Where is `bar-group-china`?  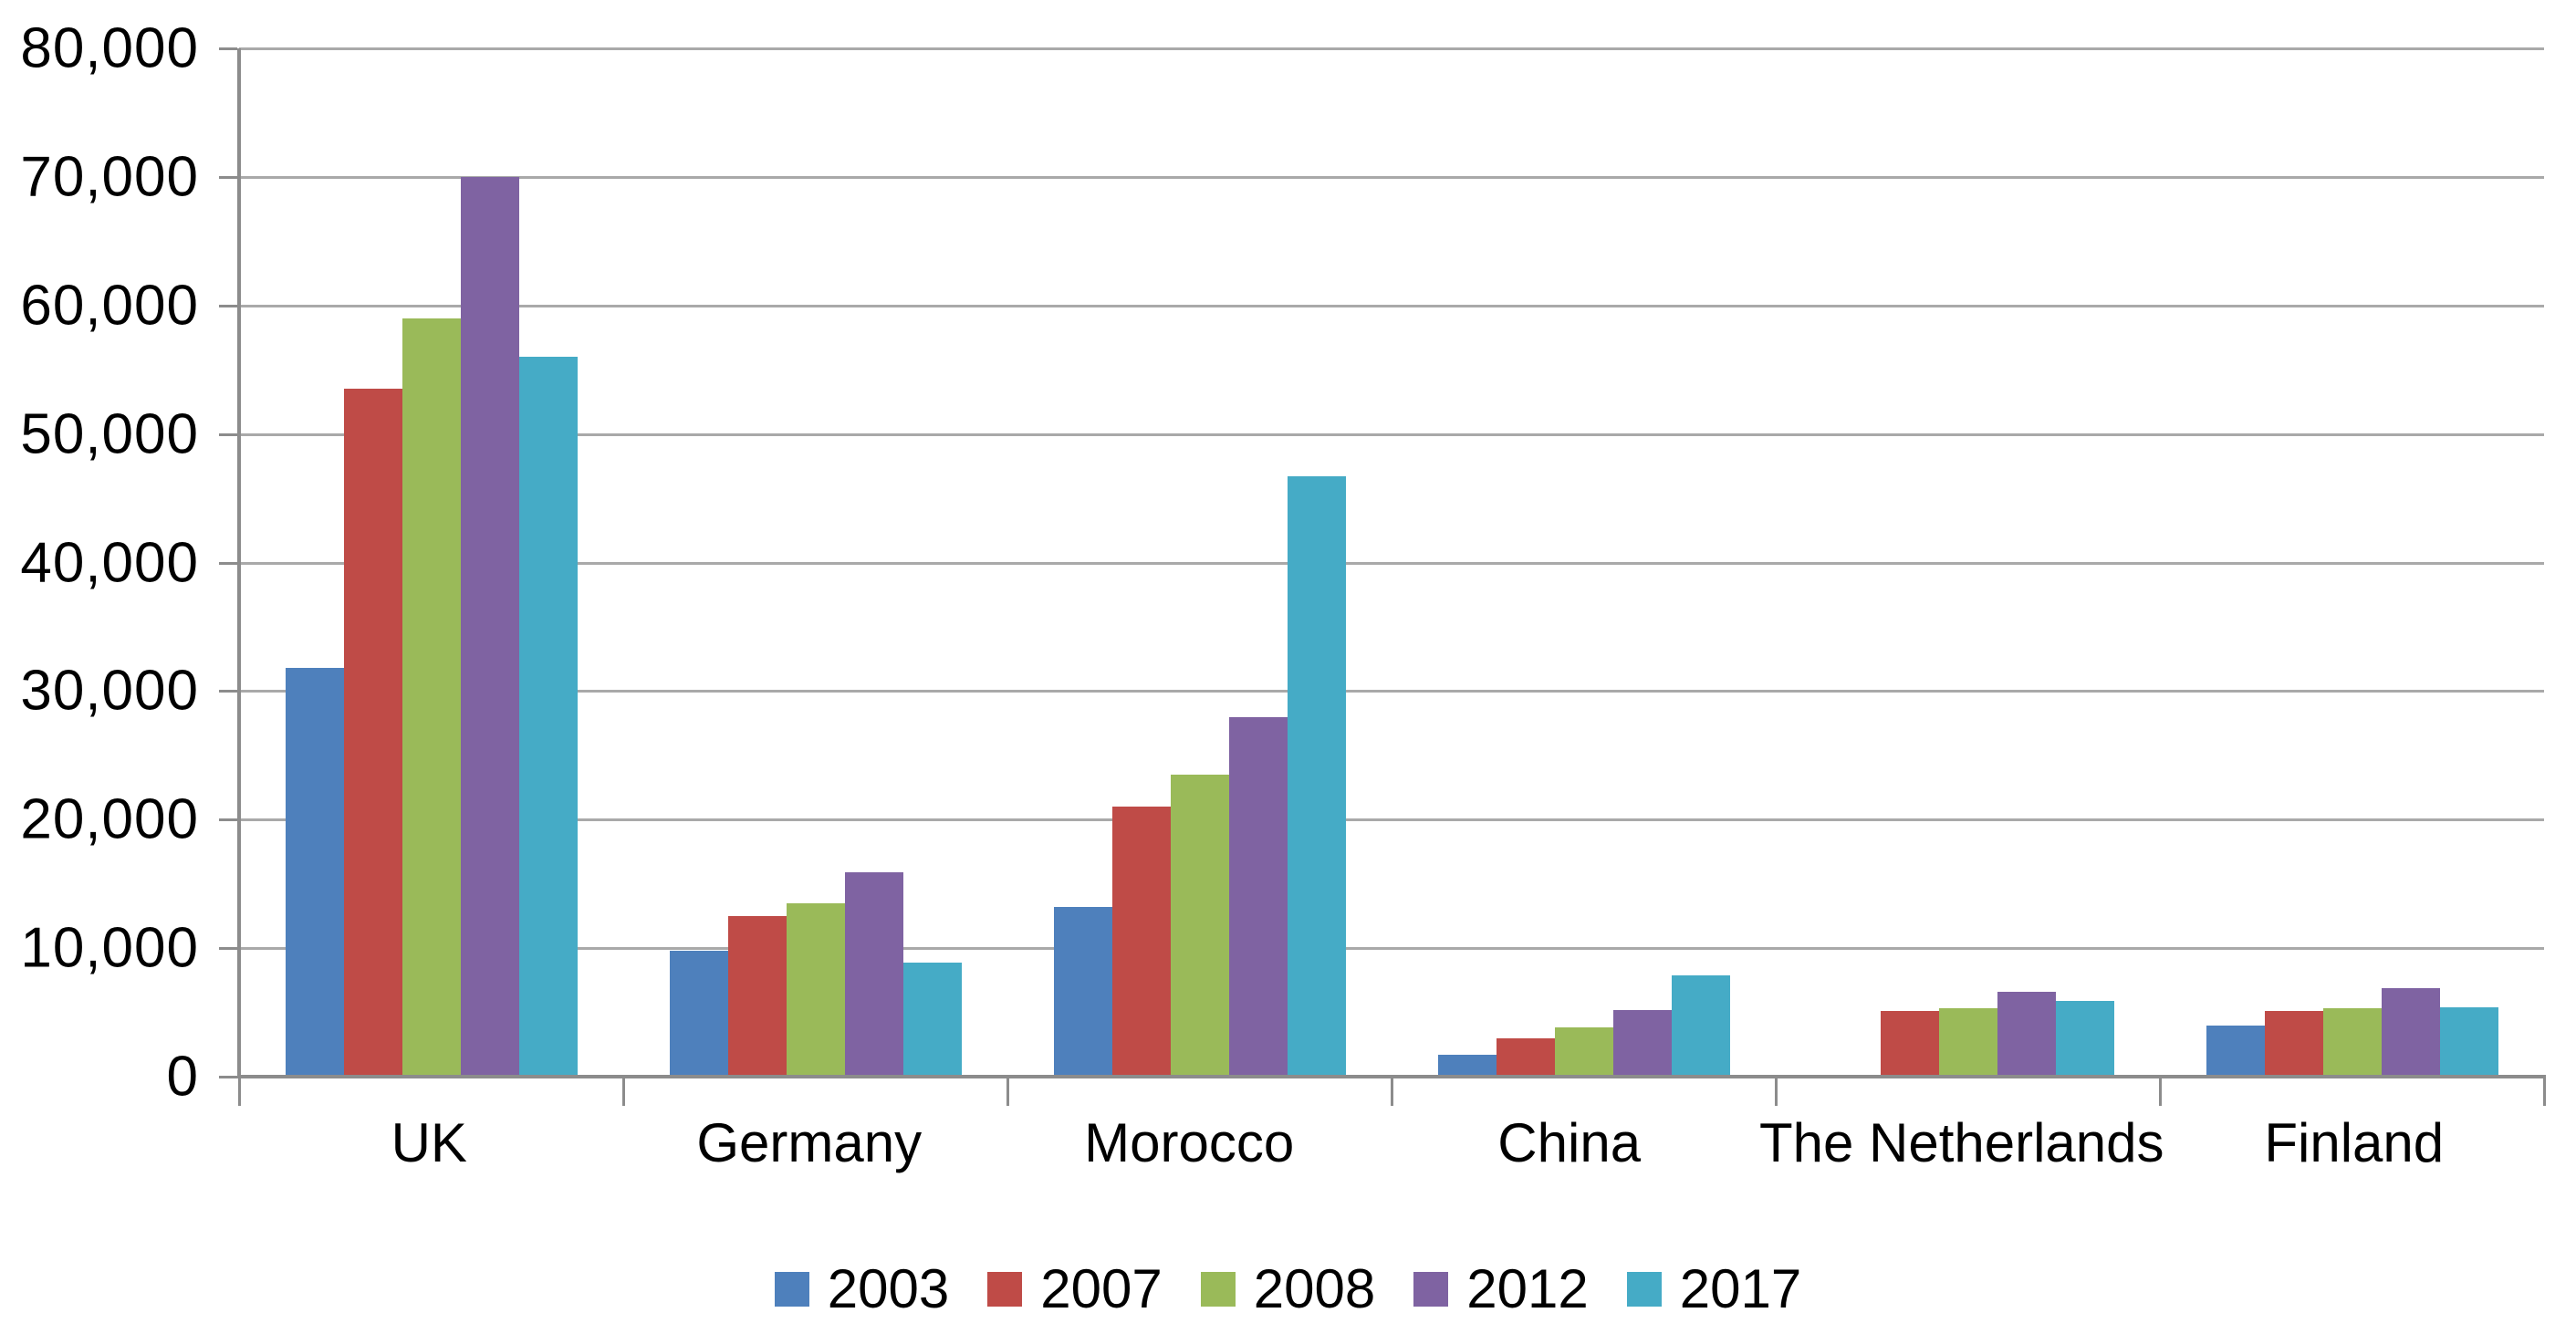
bar-group-china is located at coordinates (1584, 562).